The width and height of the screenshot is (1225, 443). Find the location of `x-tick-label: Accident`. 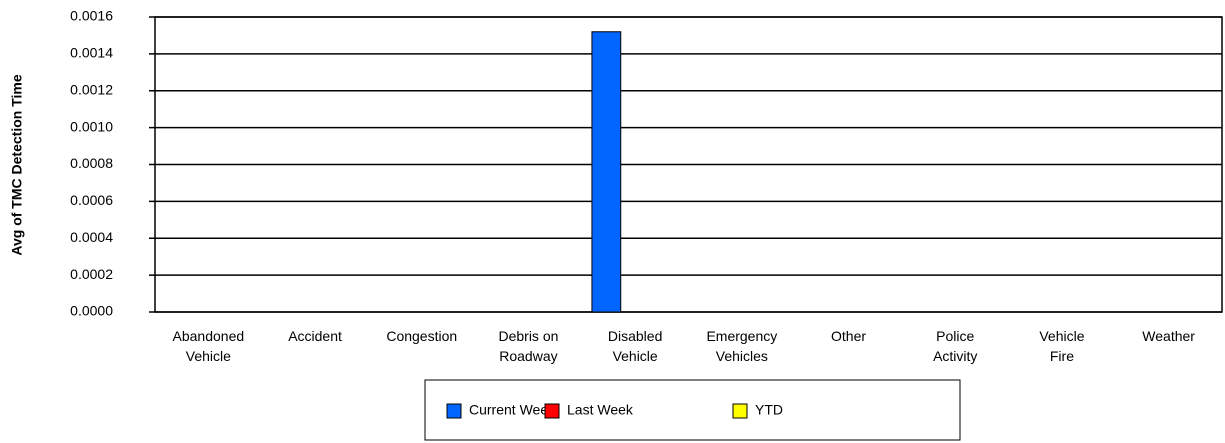

x-tick-label: Accident is located at coordinates (315, 336).